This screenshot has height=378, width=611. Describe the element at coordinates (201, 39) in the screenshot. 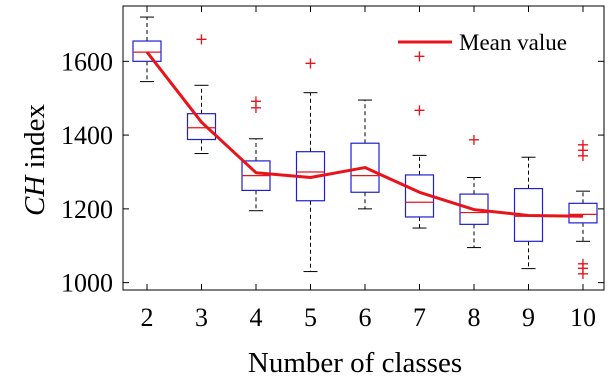

I see `outlier-marker-3-0: +` at that location.